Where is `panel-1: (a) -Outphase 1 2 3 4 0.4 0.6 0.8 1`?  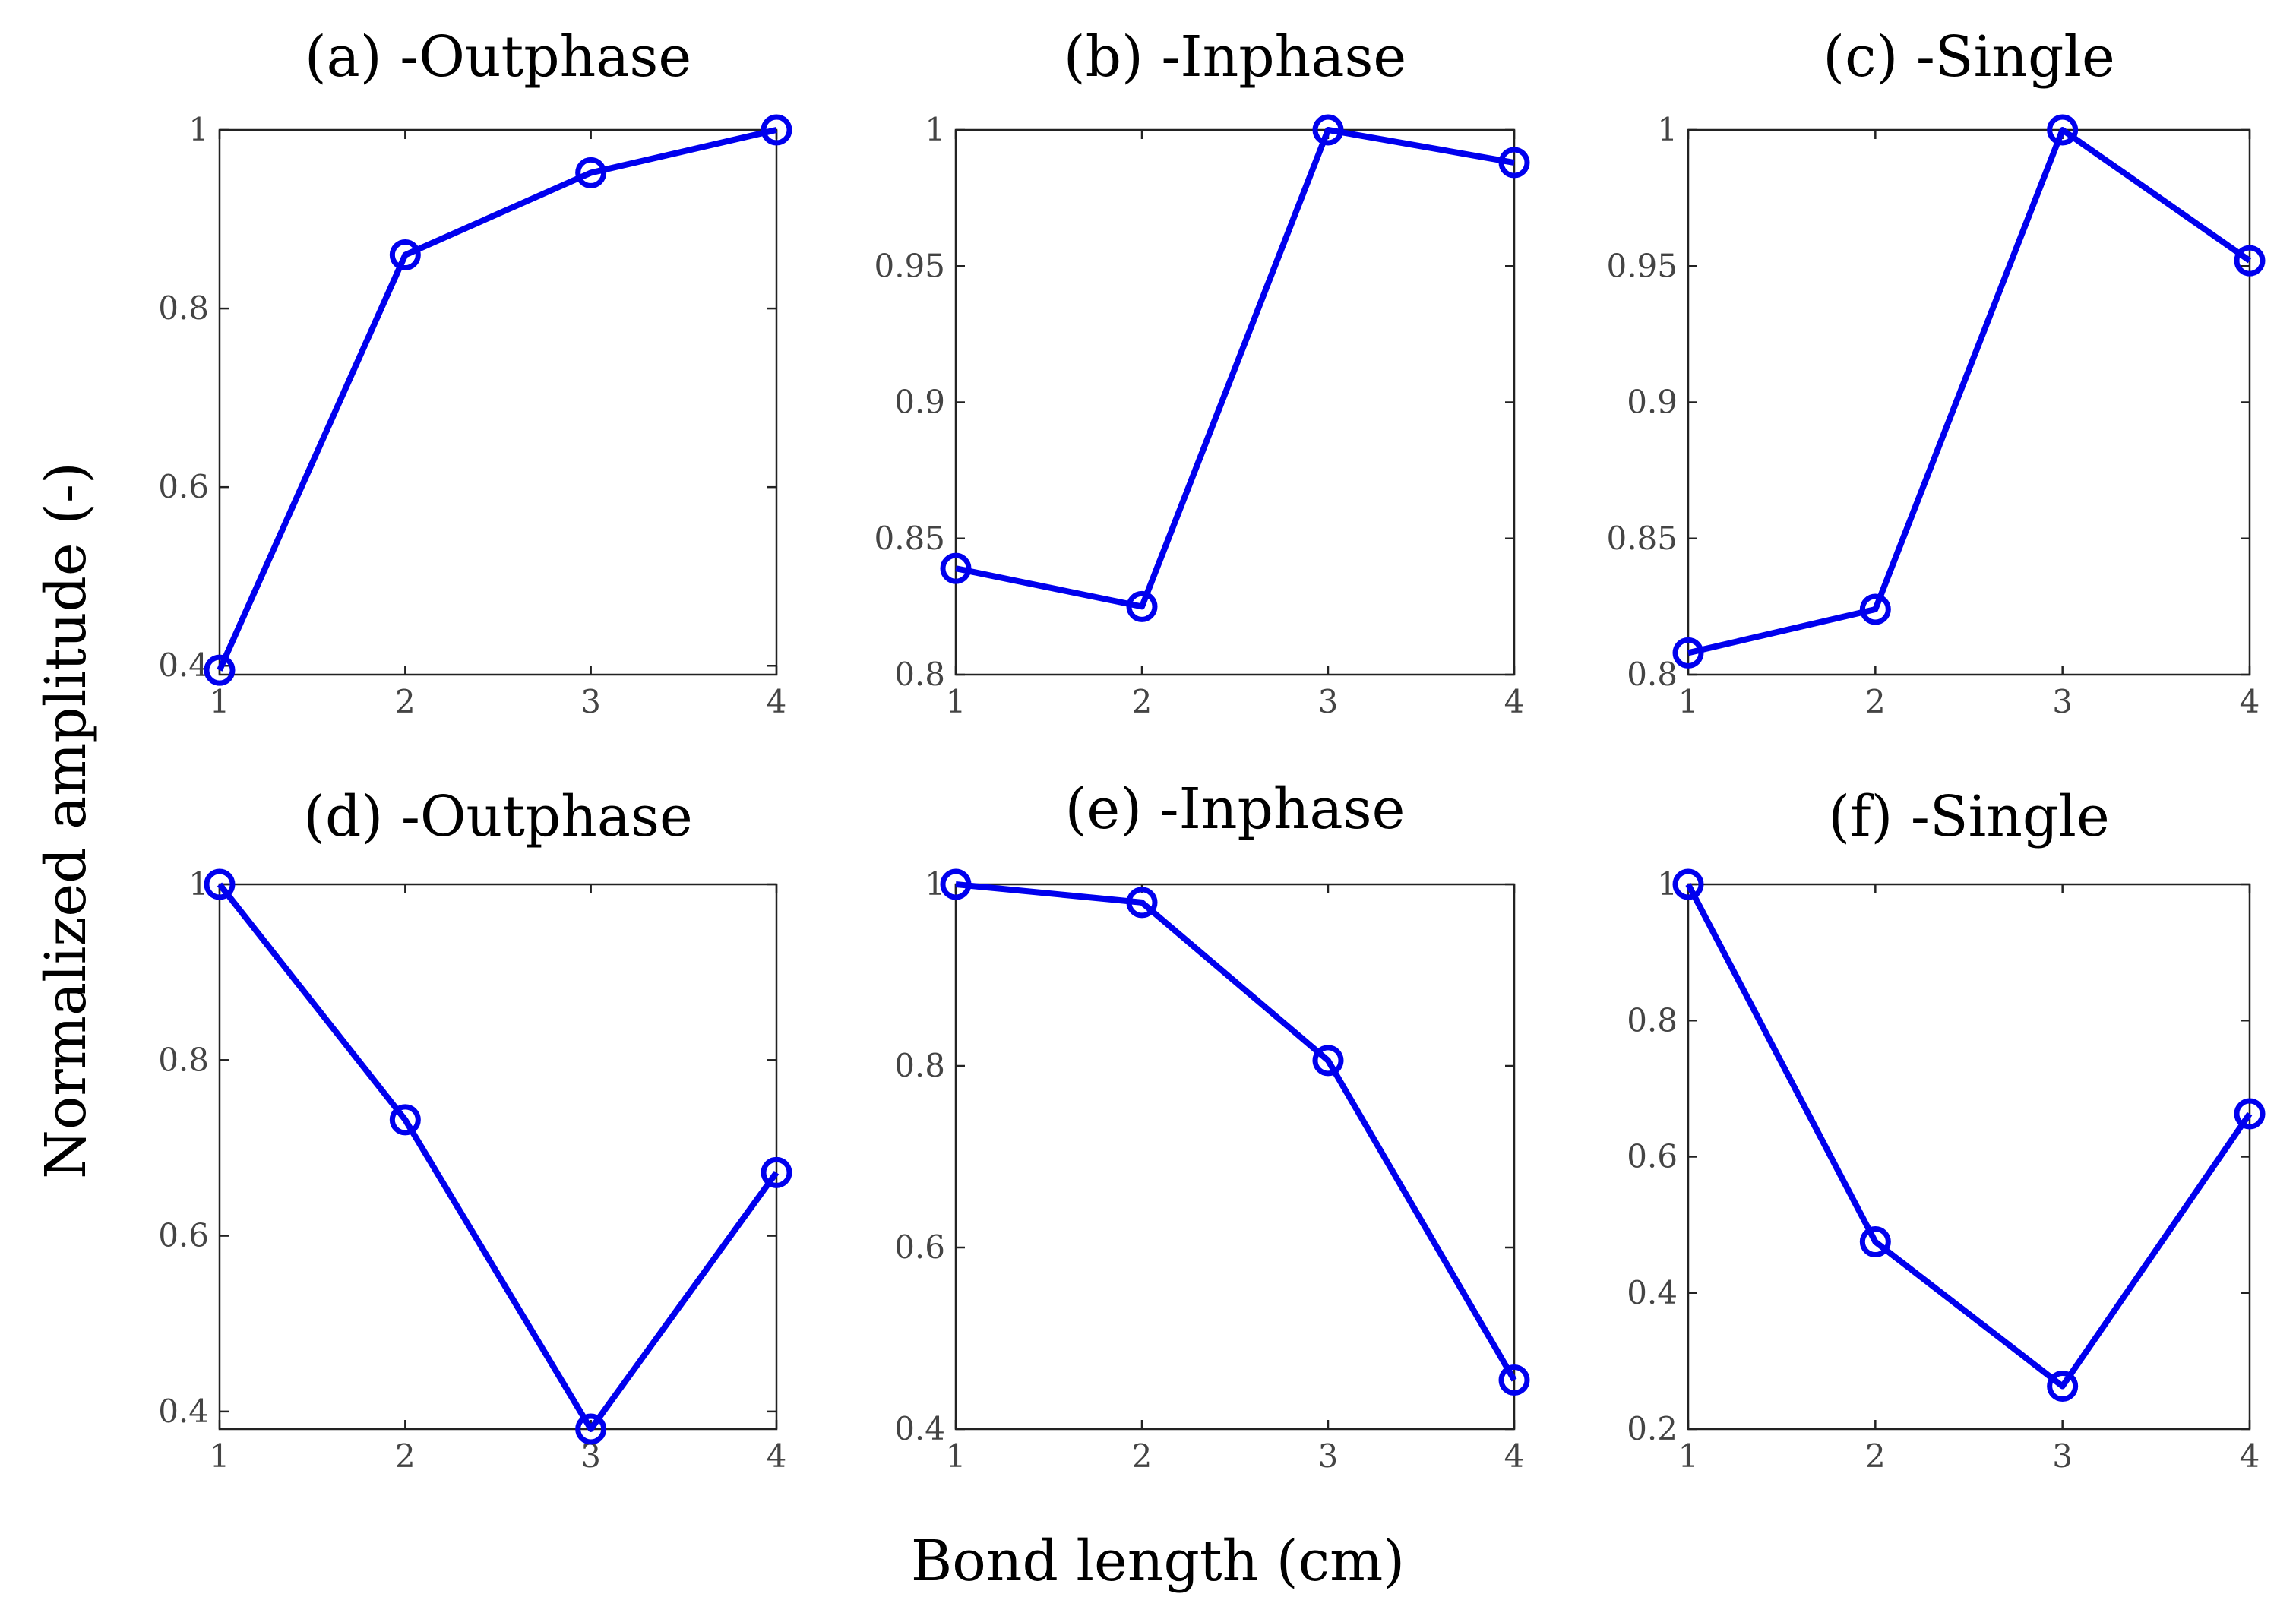
panel-1: (a) -Outphase 1 2 3 4 0.4 0.6 0.8 1 is located at coordinates (475, 372).